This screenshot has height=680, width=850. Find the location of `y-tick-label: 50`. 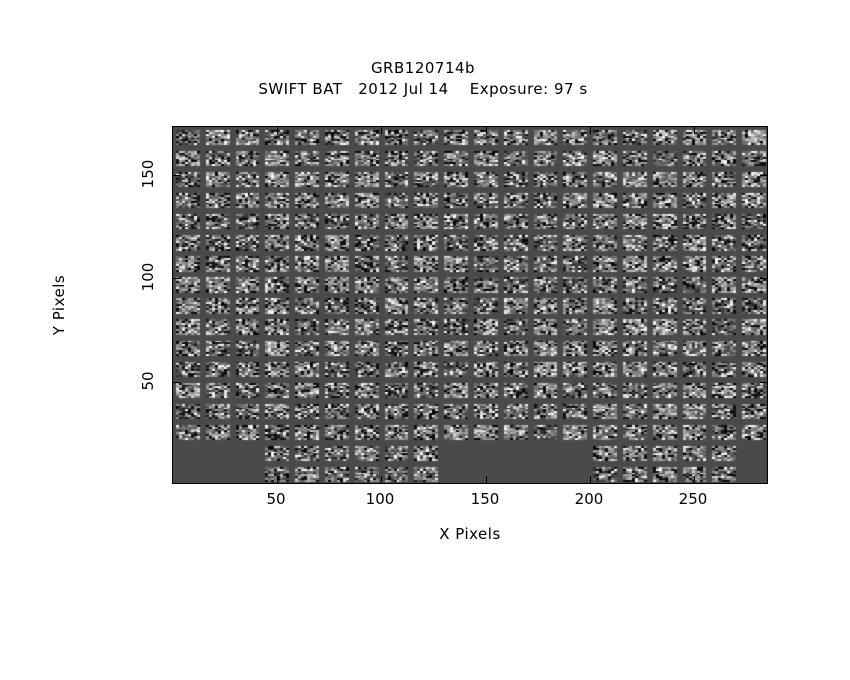

y-tick-label: 50 is located at coordinates (148, 381).